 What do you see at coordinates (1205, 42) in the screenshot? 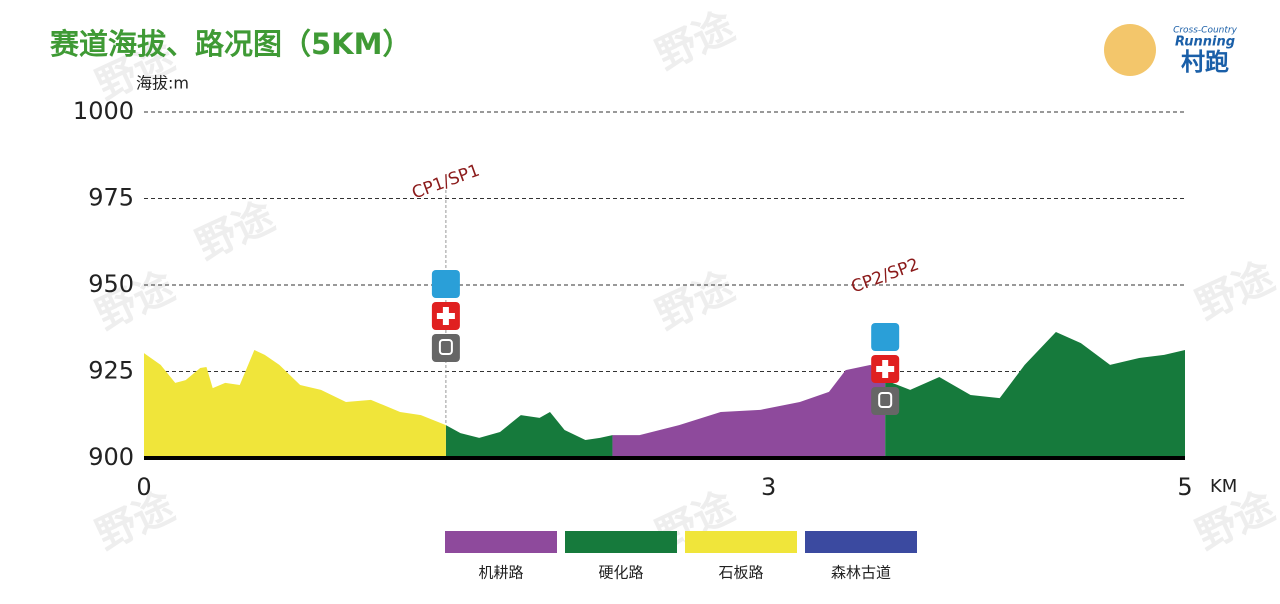
I see `logo-text: Running` at bounding box center [1205, 42].